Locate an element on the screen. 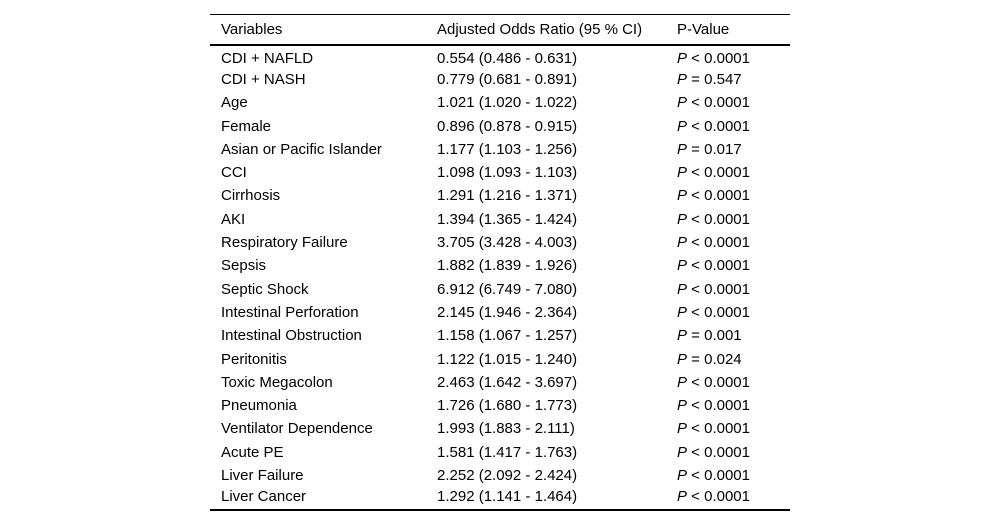  adjusted-odds-ratio-cell: 6.912 (6.749 - 7.080) is located at coordinates (507, 289).